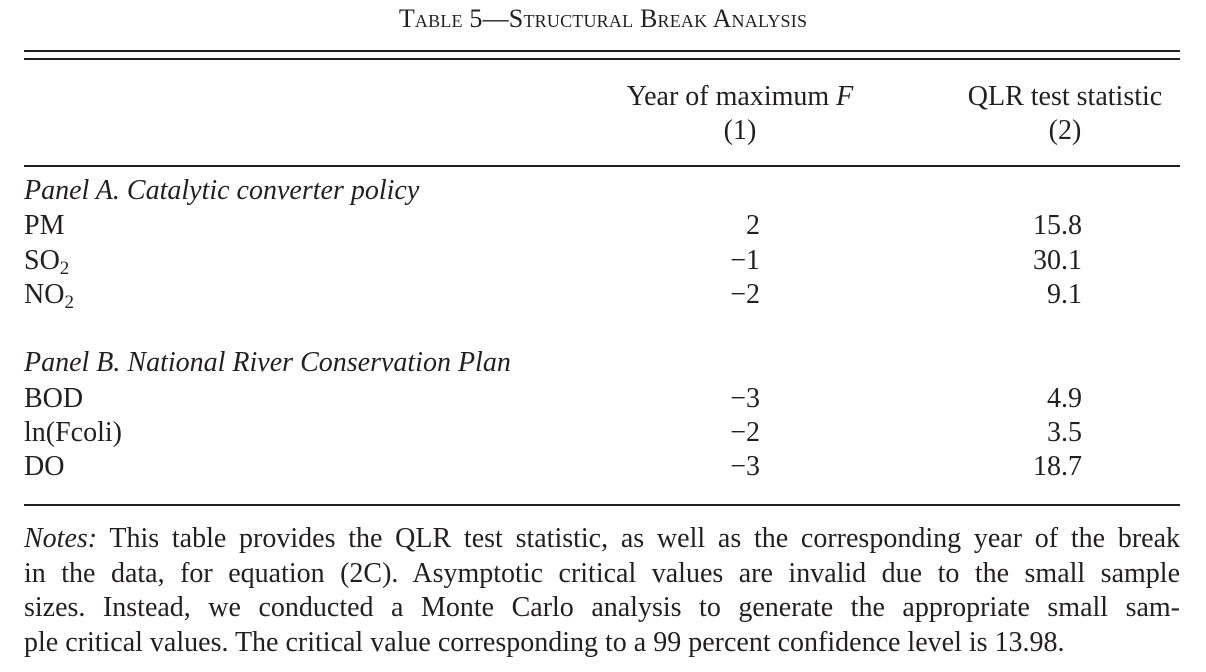 The image size is (1206, 672). What do you see at coordinates (47, 262) in the screenshot?
I see `row-label: SO2` at bounding box center [47, 262].